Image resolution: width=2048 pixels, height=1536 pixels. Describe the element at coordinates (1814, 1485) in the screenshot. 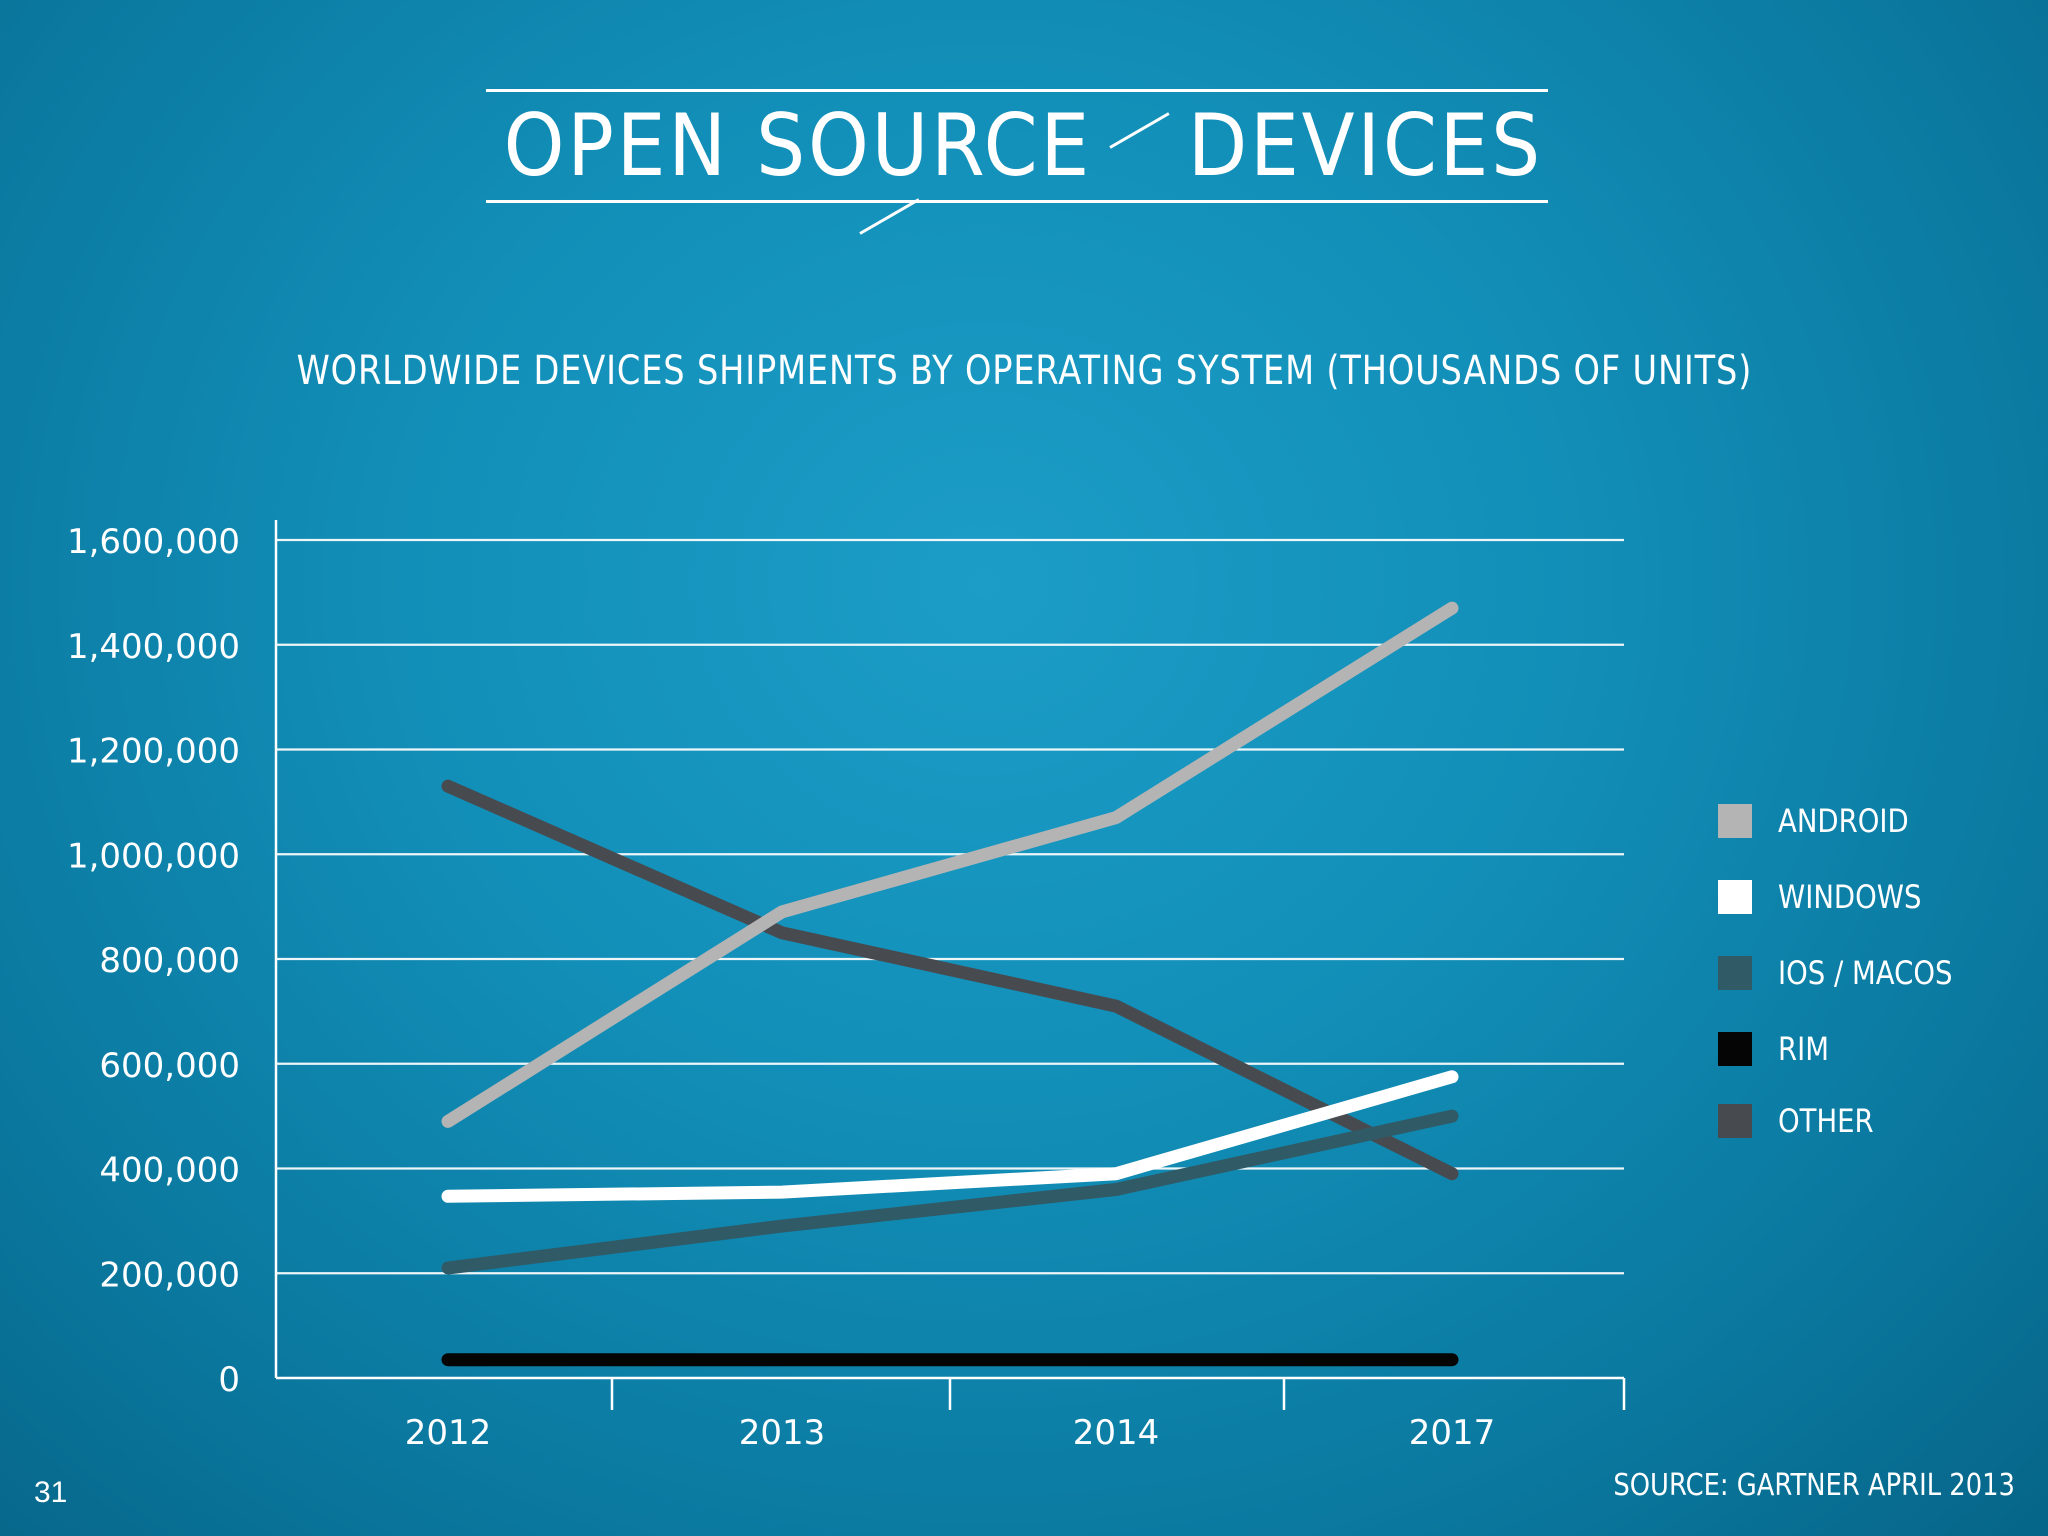

I see `source-note: SOURCE: GARTNER APRIL 2013` at that location.